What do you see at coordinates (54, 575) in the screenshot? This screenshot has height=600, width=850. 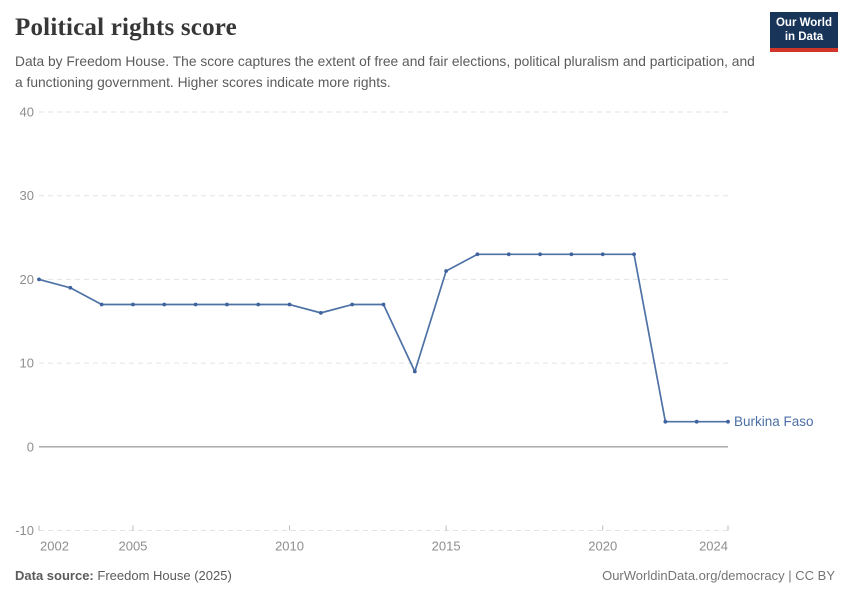 I see `data-source-label: Data source:` at bounding box center [54, 575].